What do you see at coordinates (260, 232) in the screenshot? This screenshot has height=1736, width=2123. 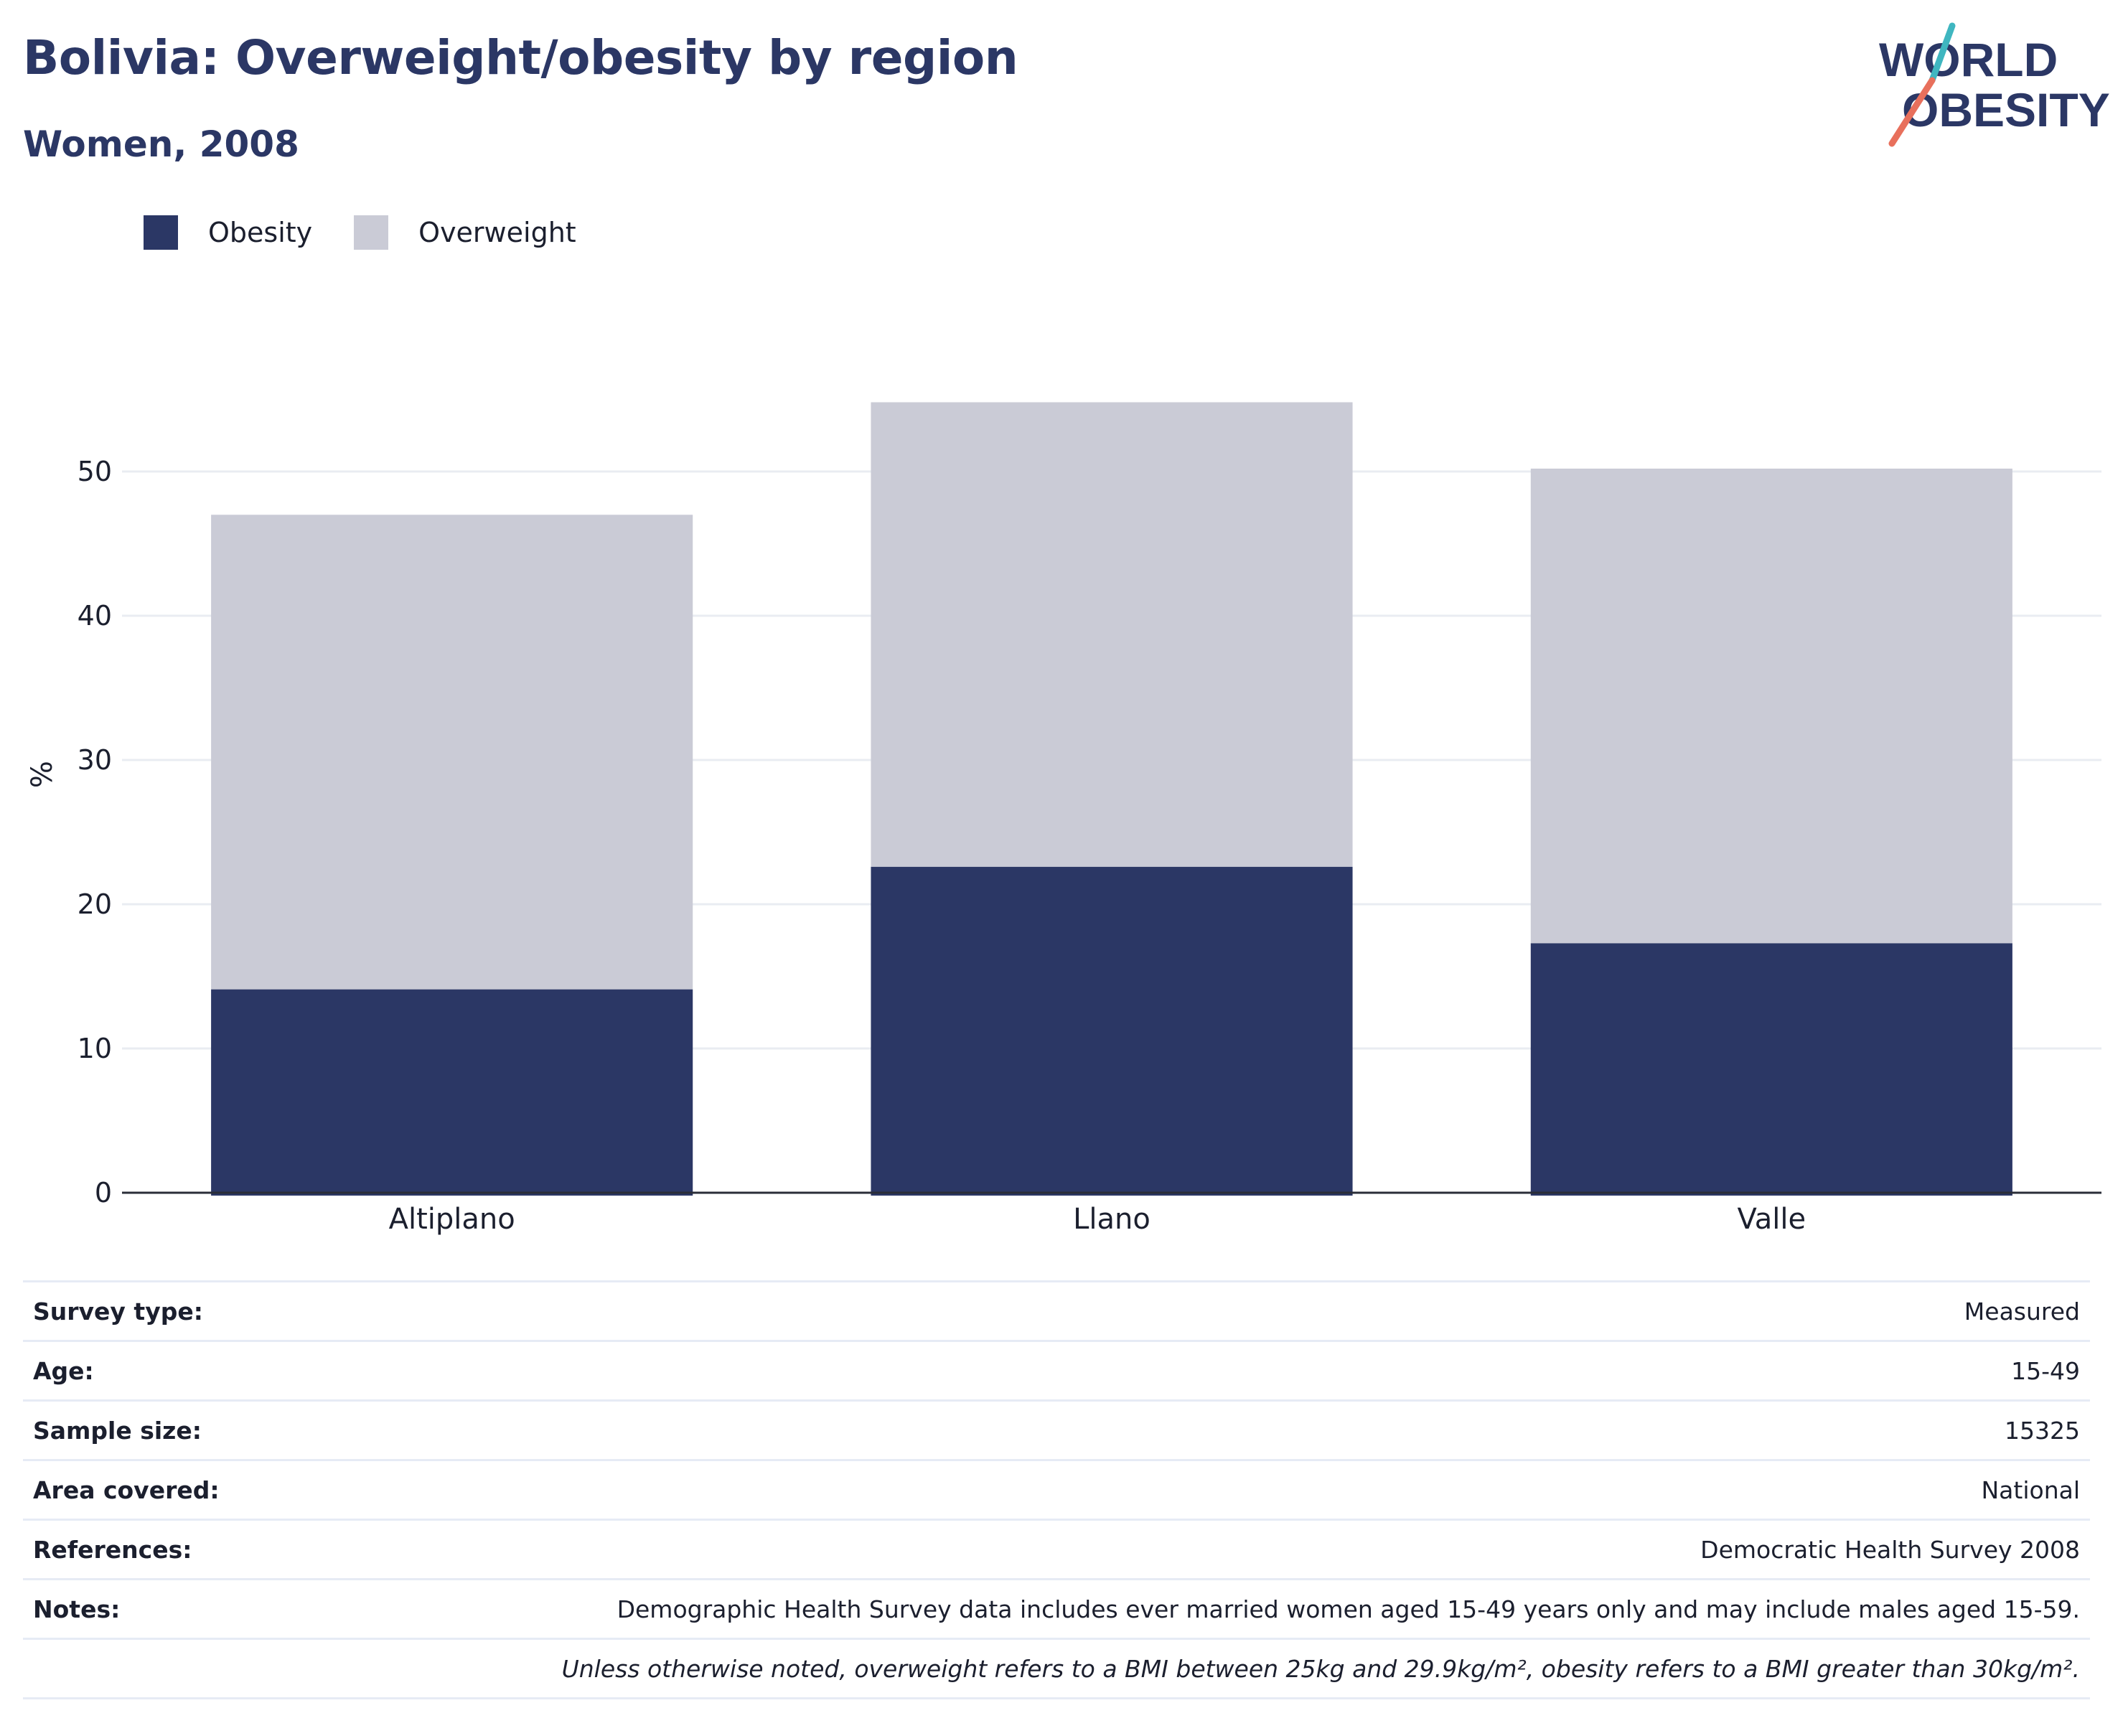 I see `legend-label-obesity: Obesity` at bounding box center [260, 232].